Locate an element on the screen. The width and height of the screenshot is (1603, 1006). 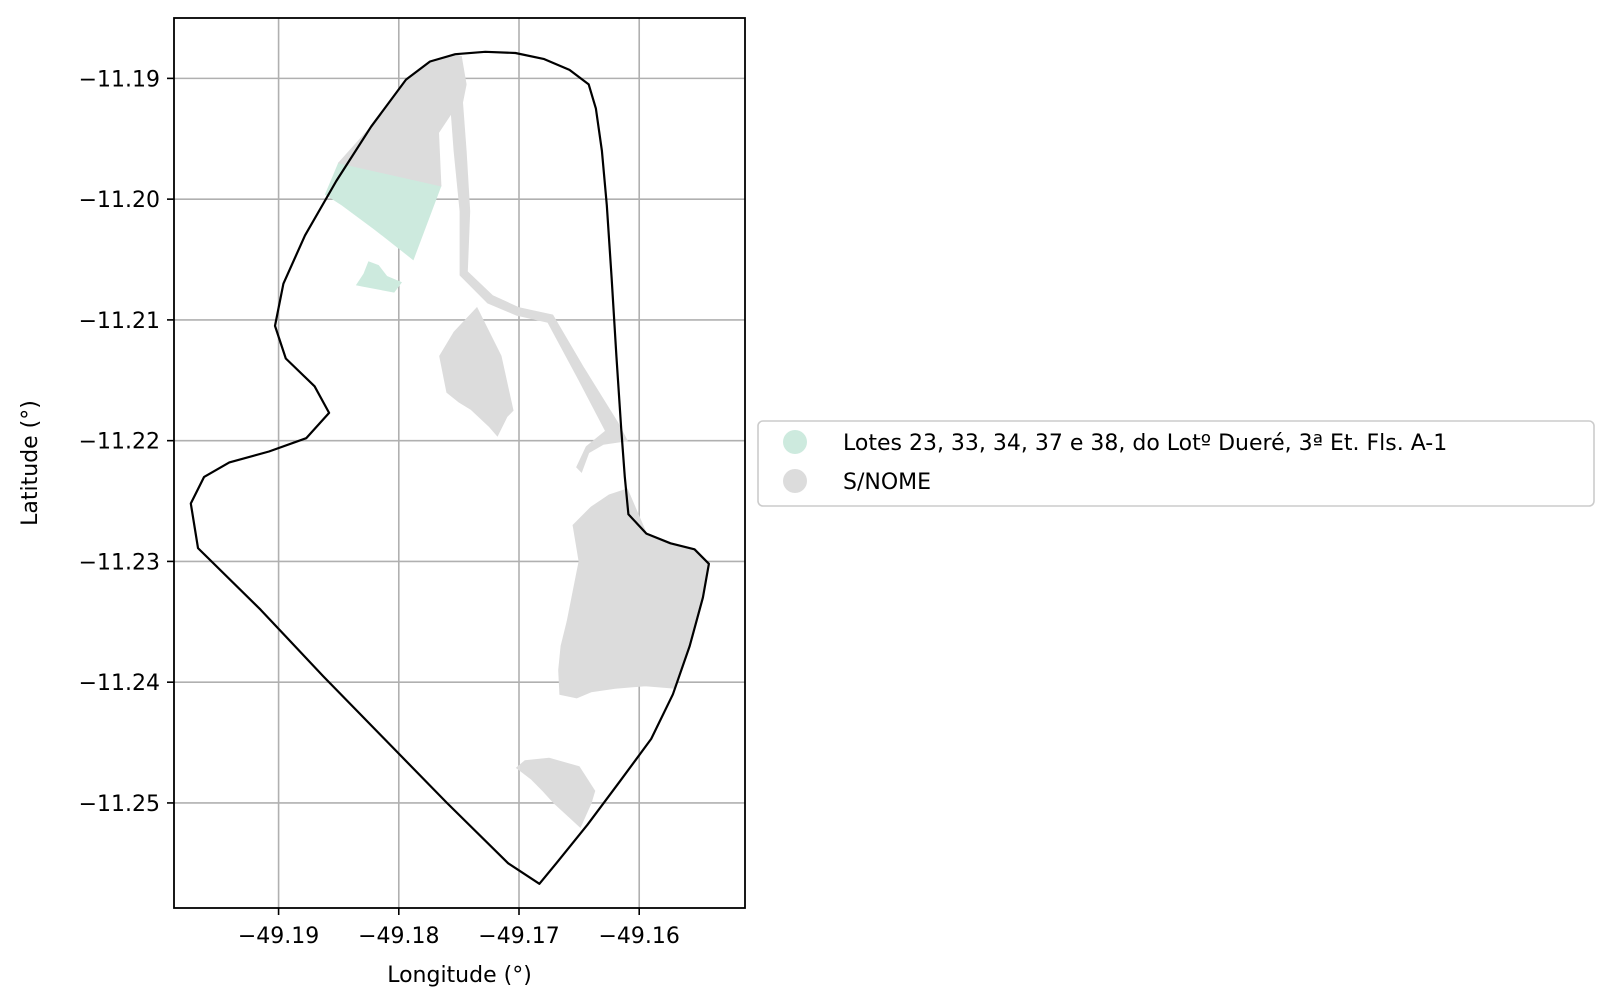
x-tick-label-3: −49.16 is located at coordinates (639, 936).